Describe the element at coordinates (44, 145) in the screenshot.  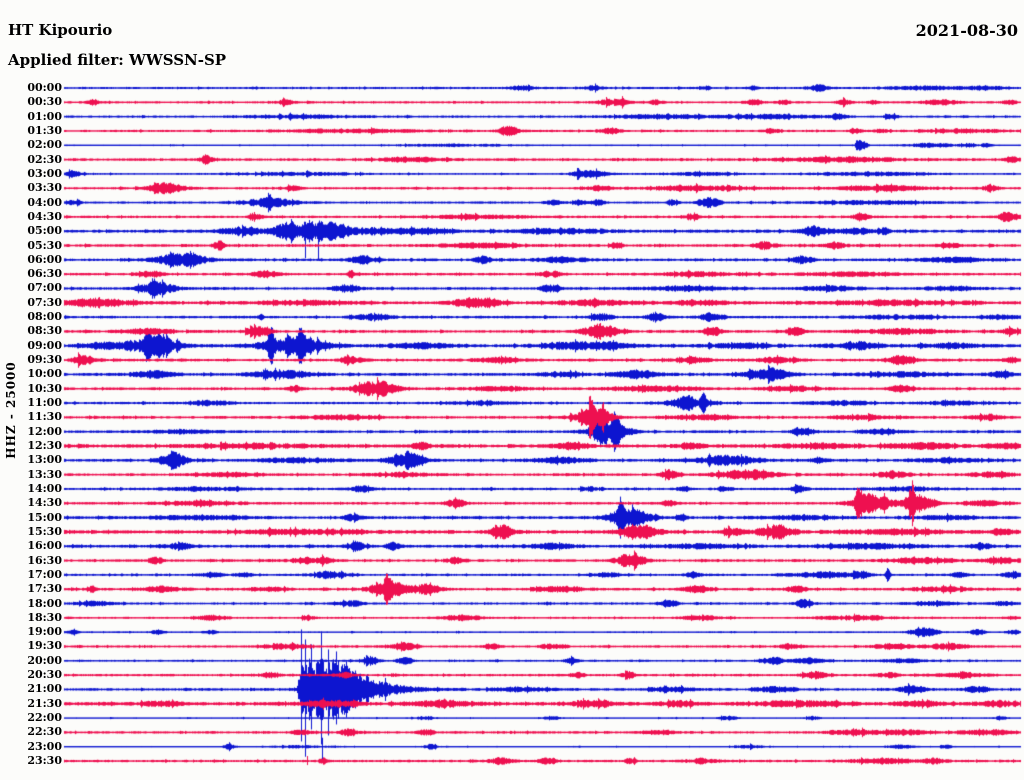
I see `time-label: 02:00` at that location.